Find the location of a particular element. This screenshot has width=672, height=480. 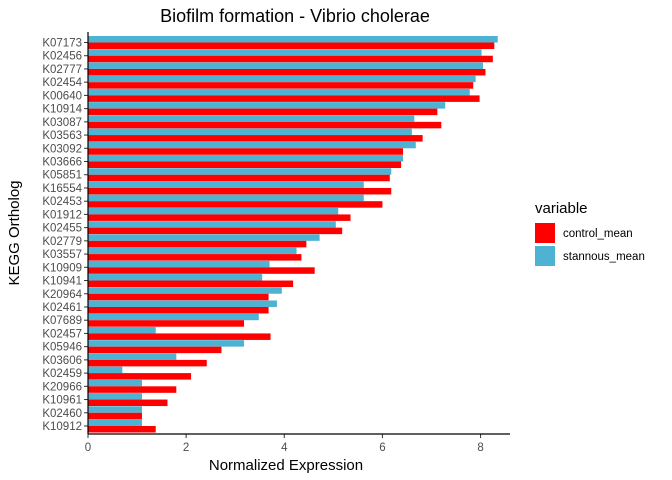

y-tick-label: K10941 is located at coordinates (62, 282).